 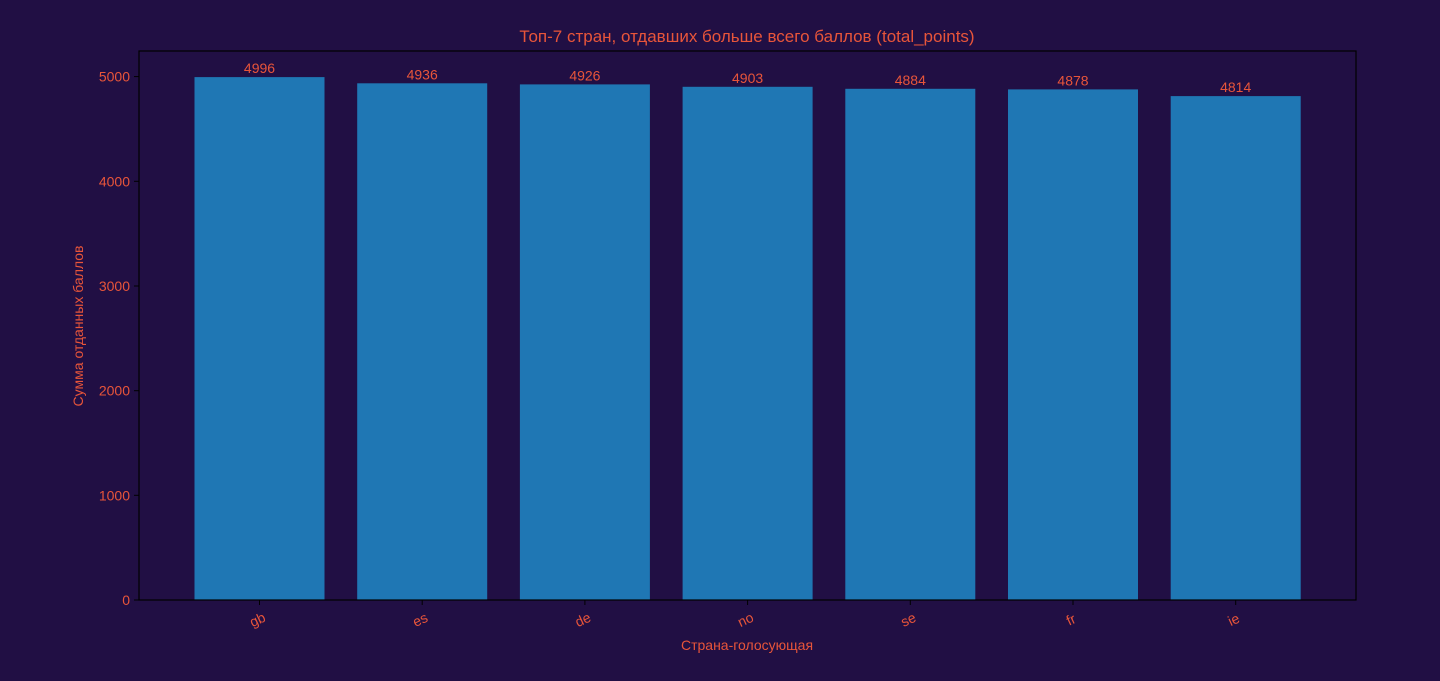 What do you see at coordinates (910, 80) in the screenshot?
I see `data-label-se: 4884` at bounding box center [910, 80].